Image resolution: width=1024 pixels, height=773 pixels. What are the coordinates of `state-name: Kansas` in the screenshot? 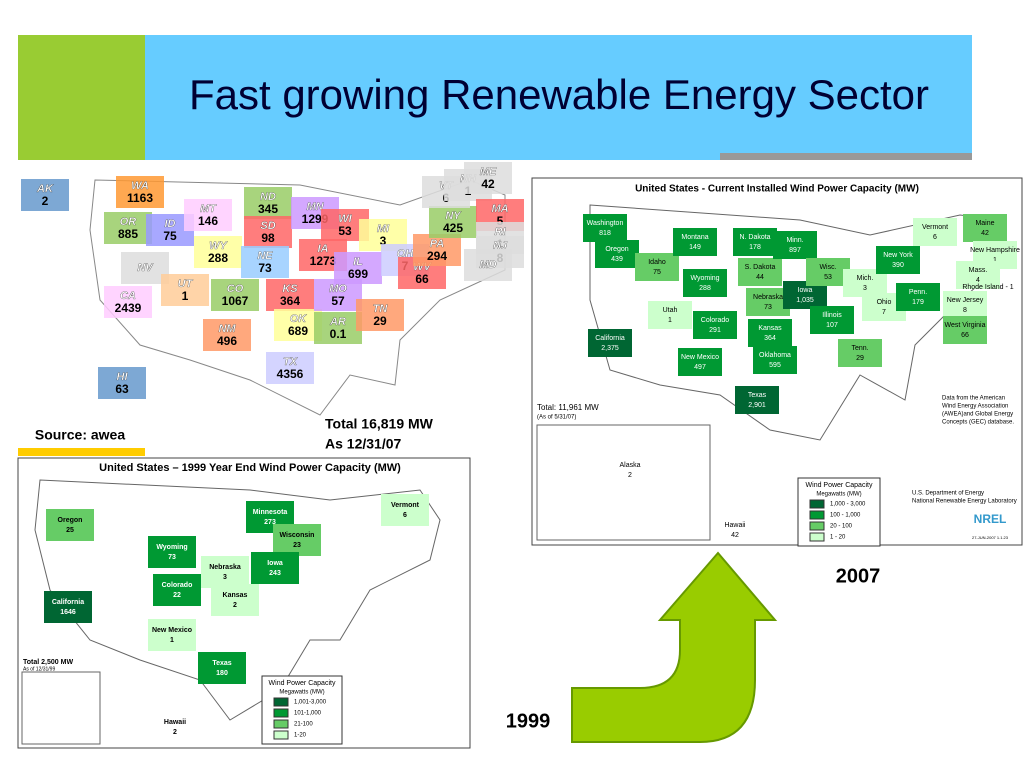 It's located at (770, 328).